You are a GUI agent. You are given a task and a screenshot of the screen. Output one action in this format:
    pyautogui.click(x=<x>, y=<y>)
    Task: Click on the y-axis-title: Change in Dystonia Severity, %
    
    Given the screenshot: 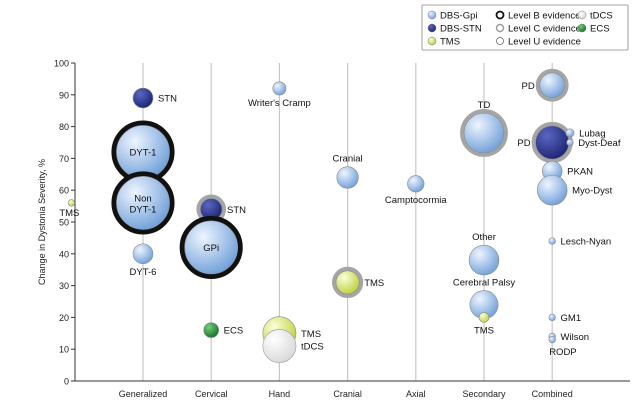 What is the action you would take?
    pyautogui.click(x=42, y=222)
    